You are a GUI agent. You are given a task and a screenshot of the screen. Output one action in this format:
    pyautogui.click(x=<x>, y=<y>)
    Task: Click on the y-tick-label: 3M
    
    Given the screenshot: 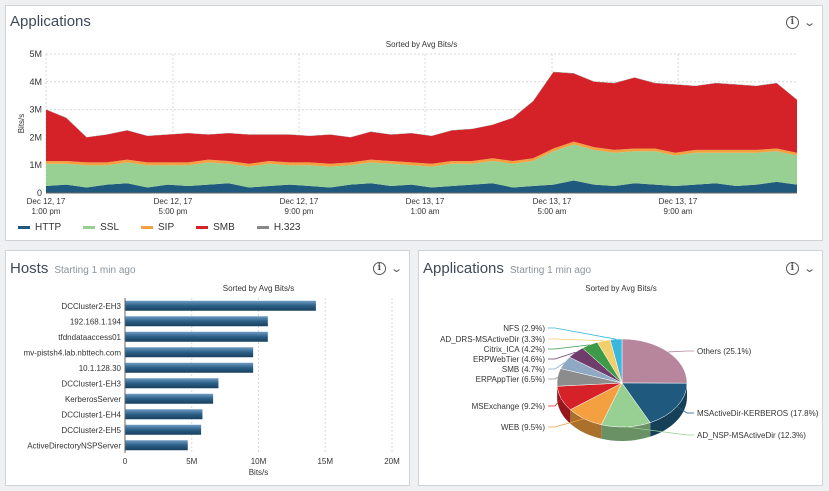 What is the action you would take?
    pyautogui.click(x=35, y=110)
    